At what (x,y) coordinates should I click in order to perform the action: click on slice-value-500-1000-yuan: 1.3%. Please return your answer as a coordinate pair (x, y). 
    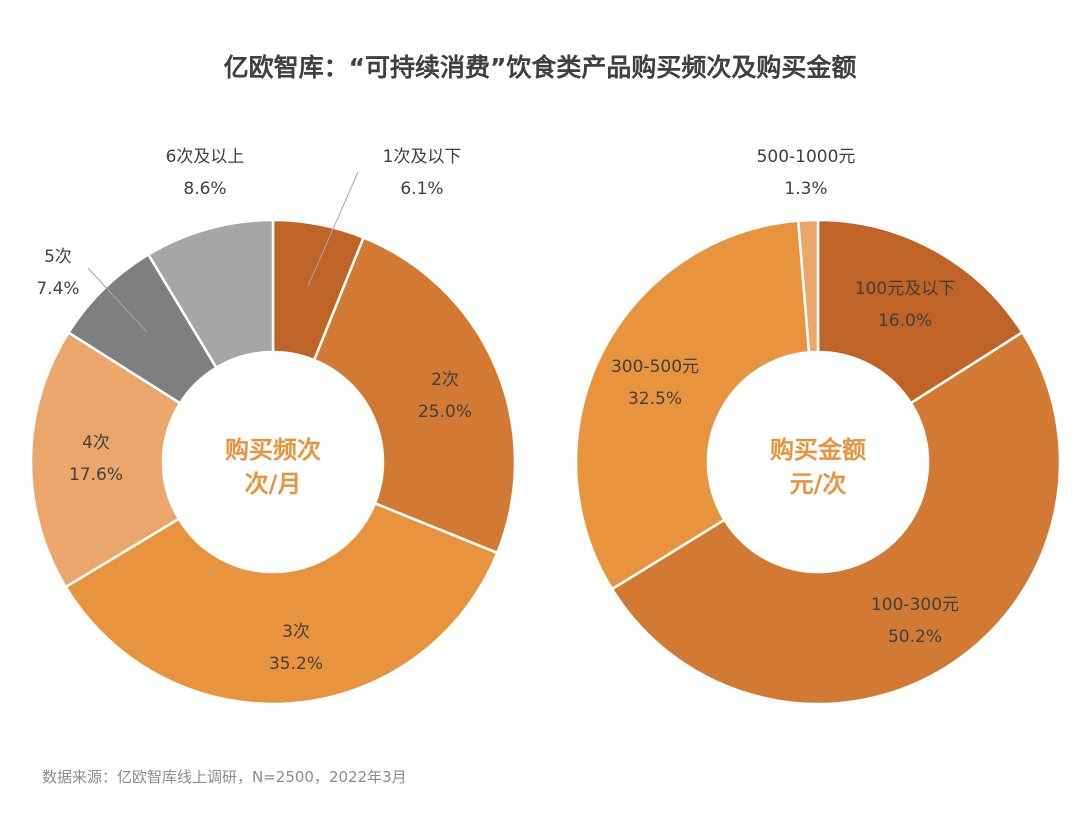
    Looking at the image, I should click on (805, 189).